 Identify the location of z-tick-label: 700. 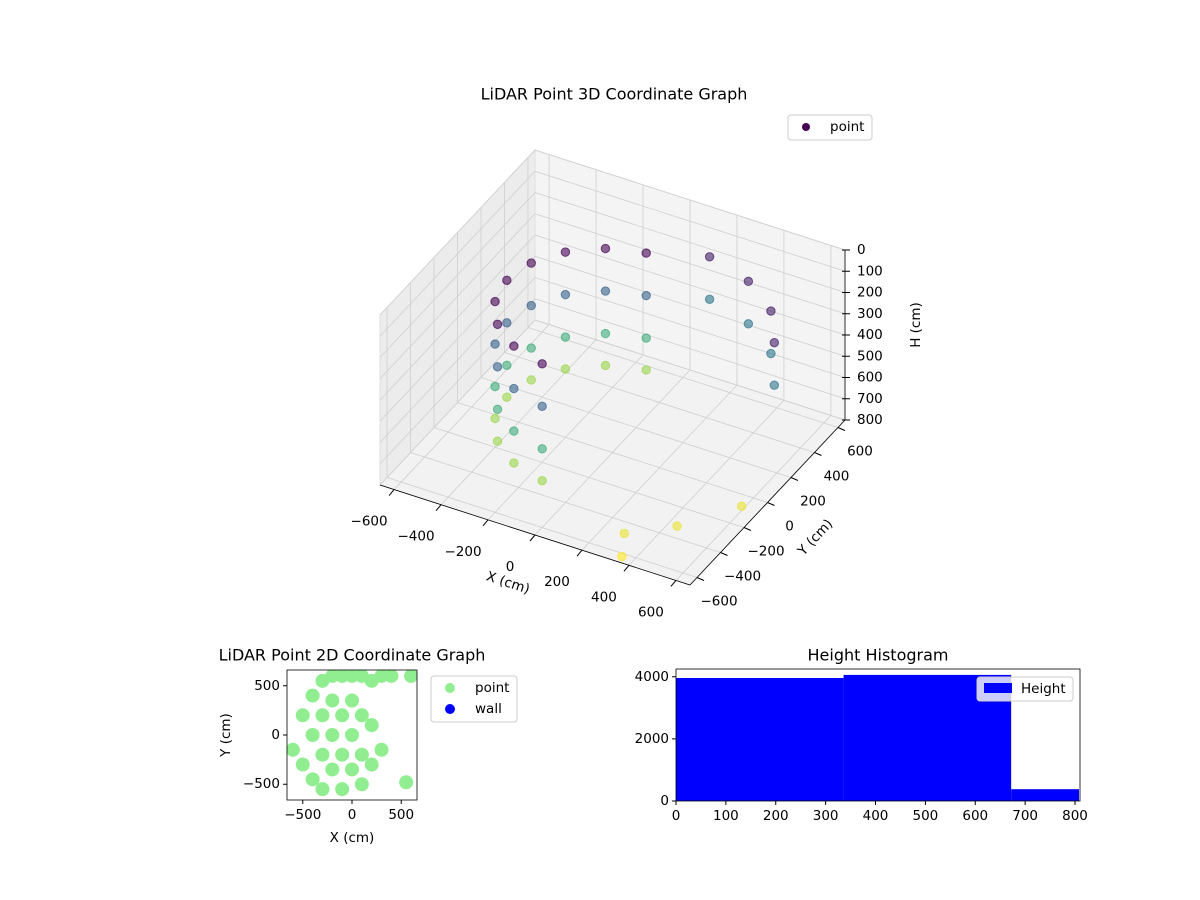
(870, 399).